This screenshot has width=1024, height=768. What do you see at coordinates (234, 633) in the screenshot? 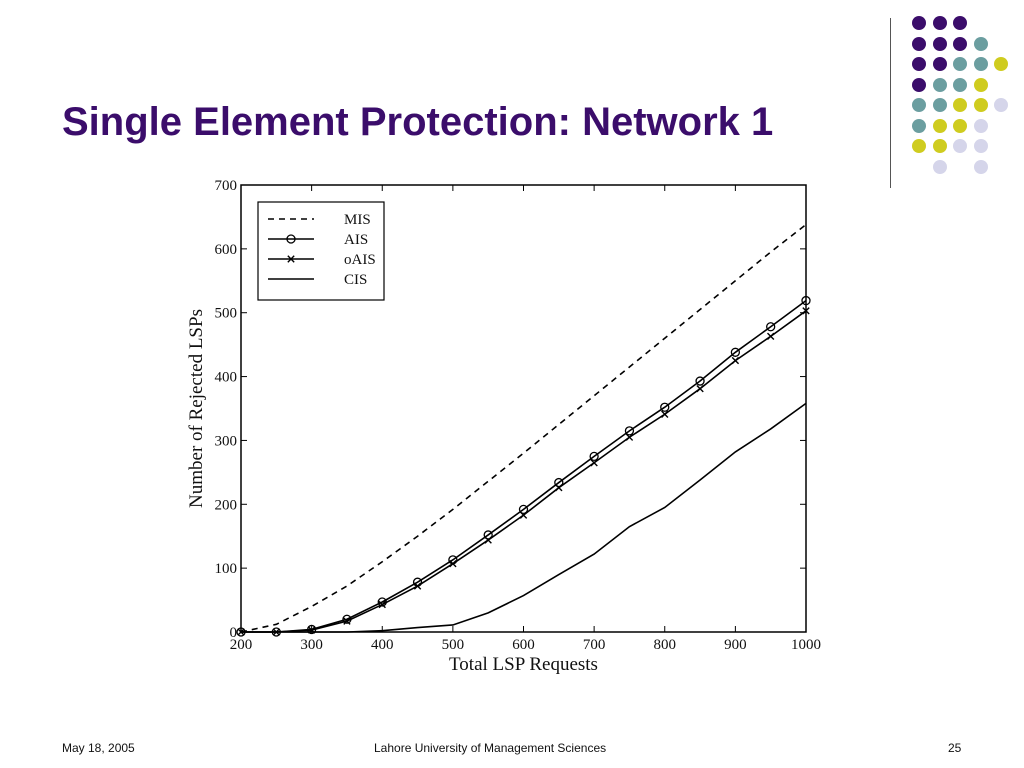
I see `y-tick-label: 0` at bounding box center [234, 633].